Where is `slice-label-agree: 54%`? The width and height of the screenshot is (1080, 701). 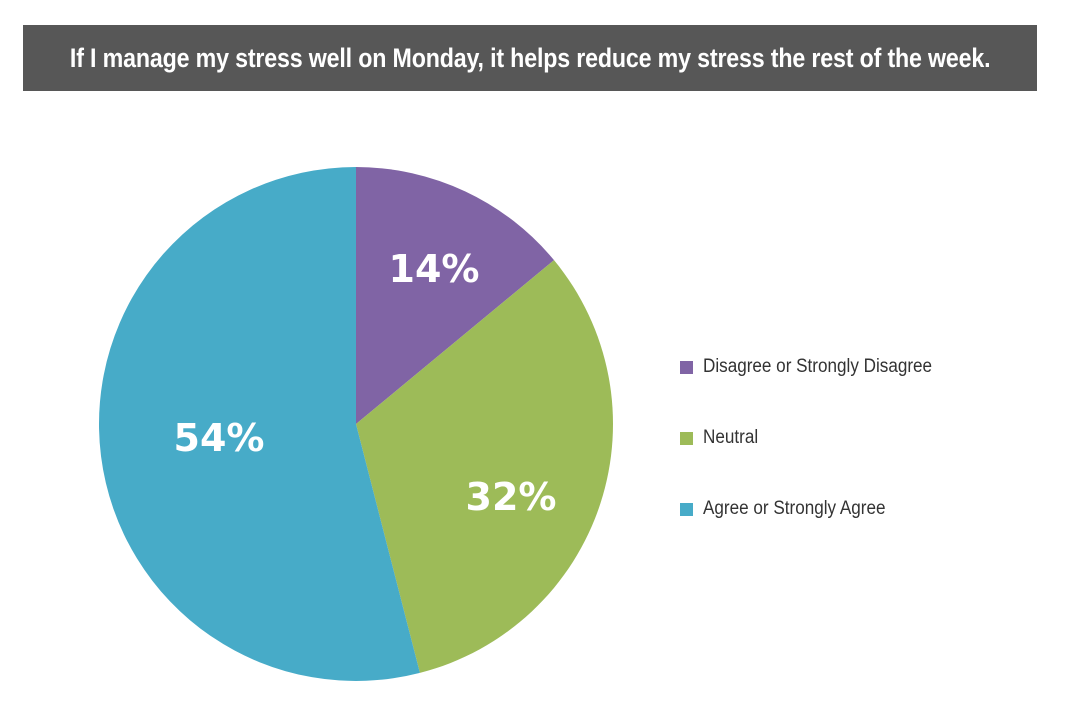 slice-label-agree: 54% is located at coordinates (219, 438).